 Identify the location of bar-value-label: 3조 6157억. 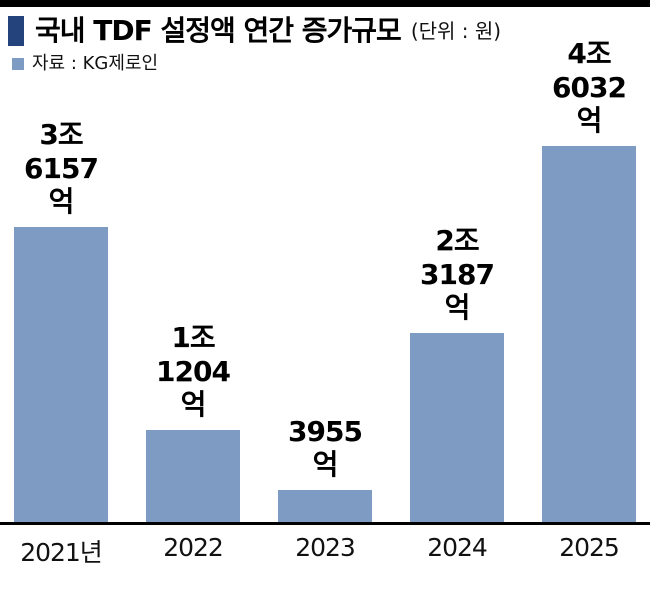
(61, 168).